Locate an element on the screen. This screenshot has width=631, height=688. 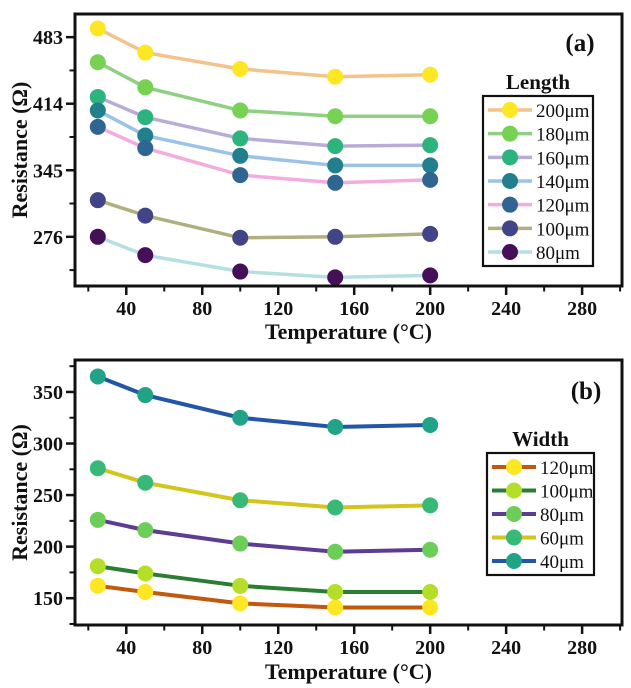
x-tick-label: 120 is located at coordinates (278, 309).